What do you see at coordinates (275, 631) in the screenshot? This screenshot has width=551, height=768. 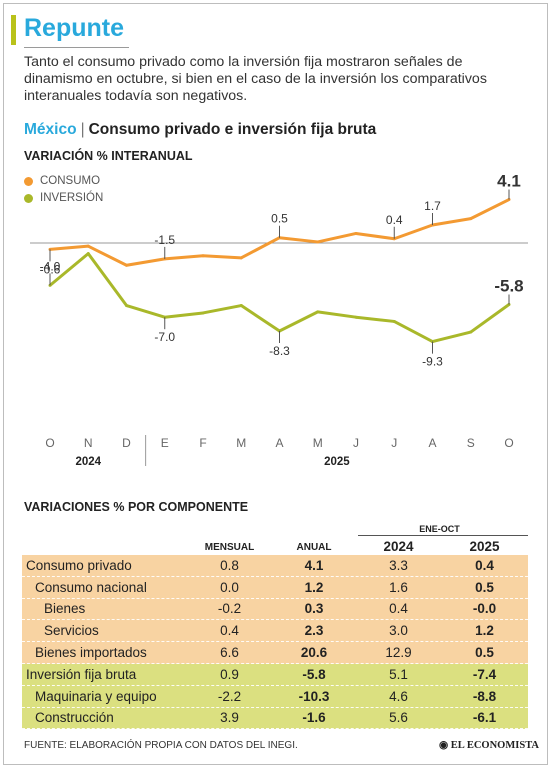 I see `table-row: Servicios 0.4 2.3 3.0 1.2` at bounding box center [275, 631].